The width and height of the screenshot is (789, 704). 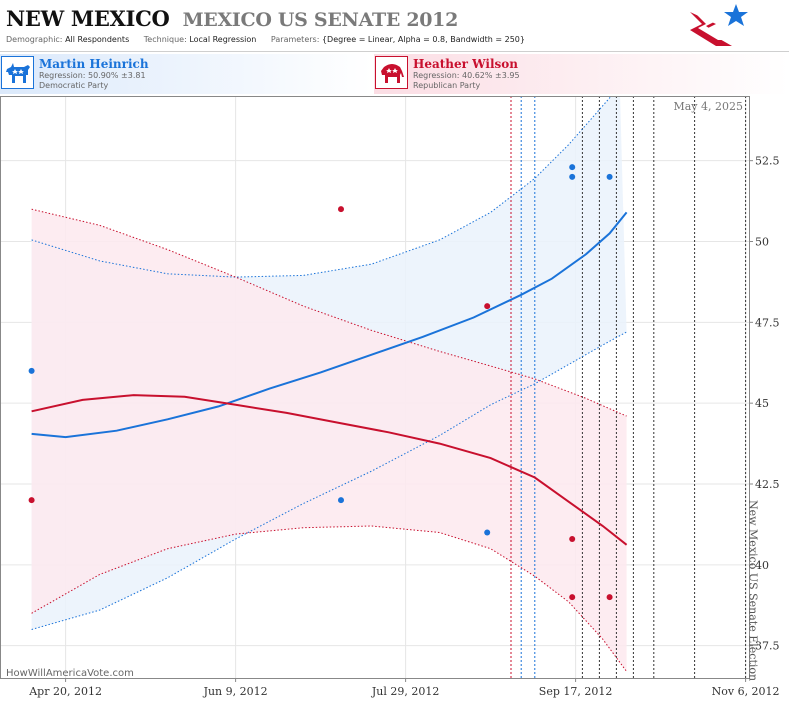 What do you see at coordinates (746, 691) in the screenshot?
I see `x-tick-label: Nov 6, 2012` at bounding box center [746, 691].